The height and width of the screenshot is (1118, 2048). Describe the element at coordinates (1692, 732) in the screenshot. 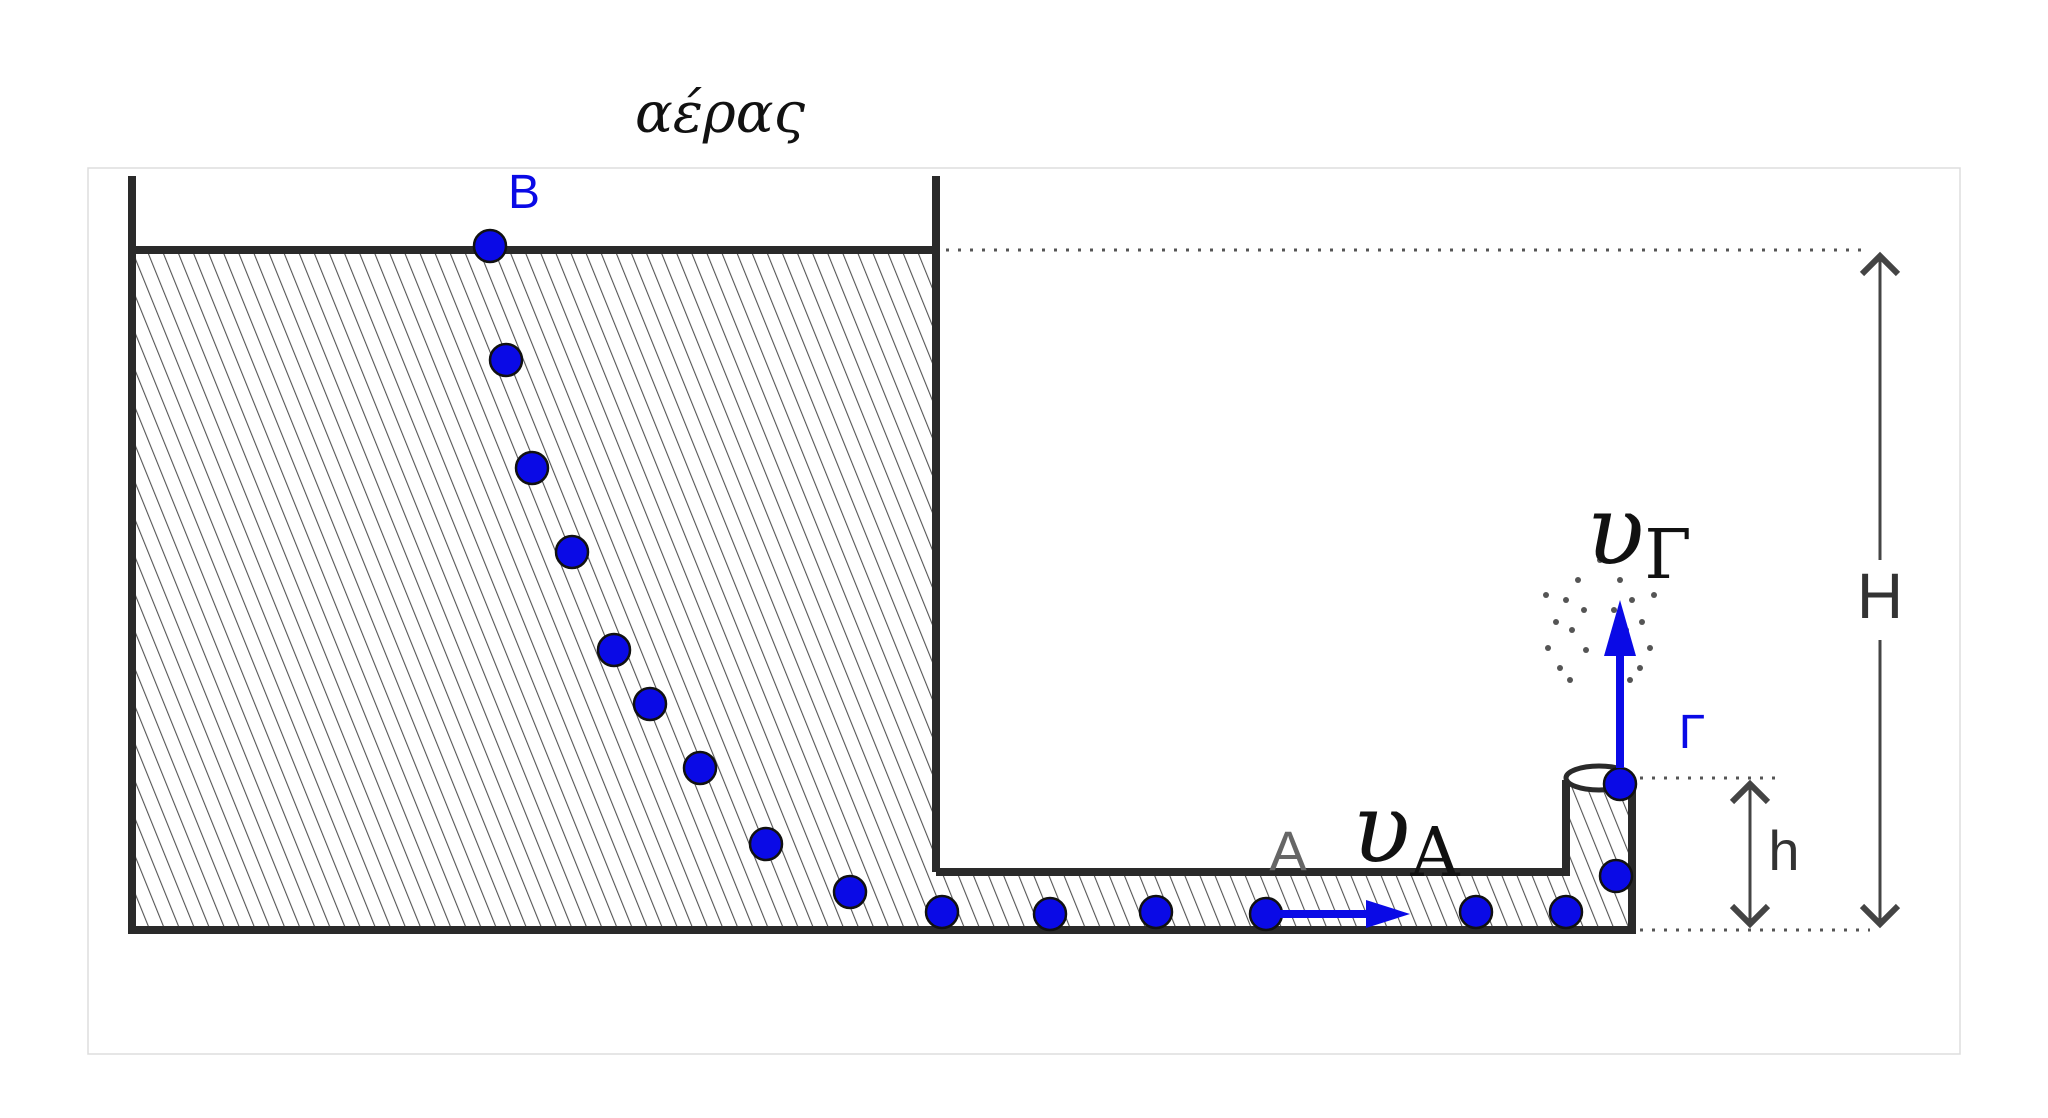

I see `point-G-label: Γ` at that location.